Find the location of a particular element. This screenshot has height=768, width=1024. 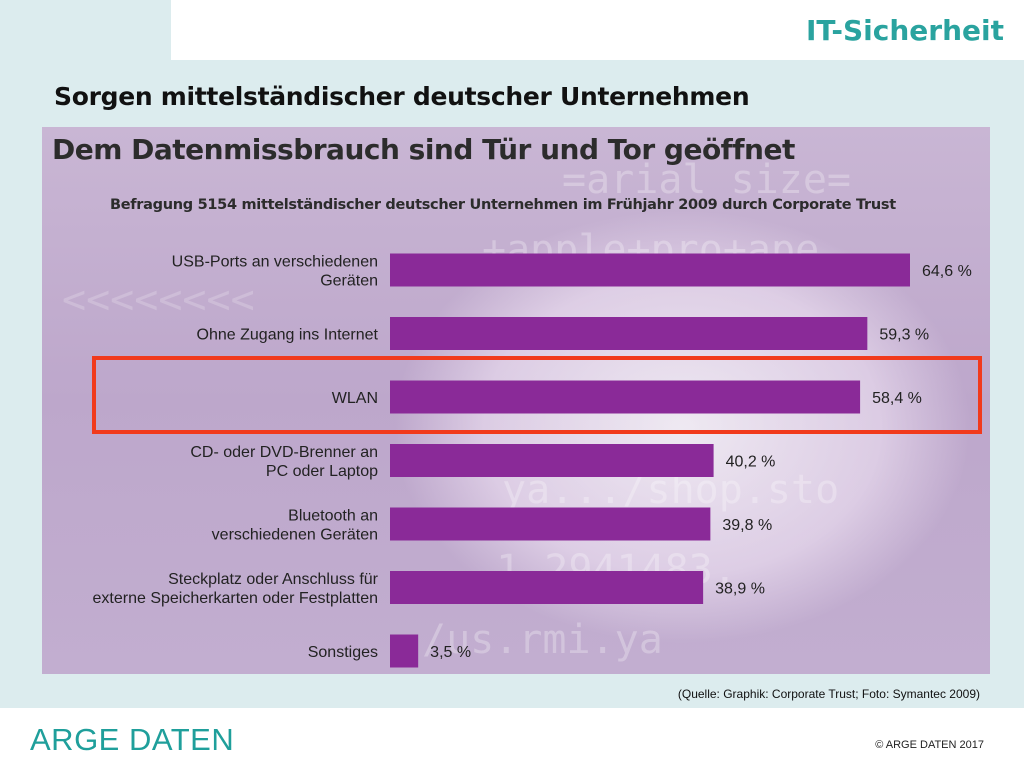

category-label: PC oder Laptop is located at coordinates (322, 471).